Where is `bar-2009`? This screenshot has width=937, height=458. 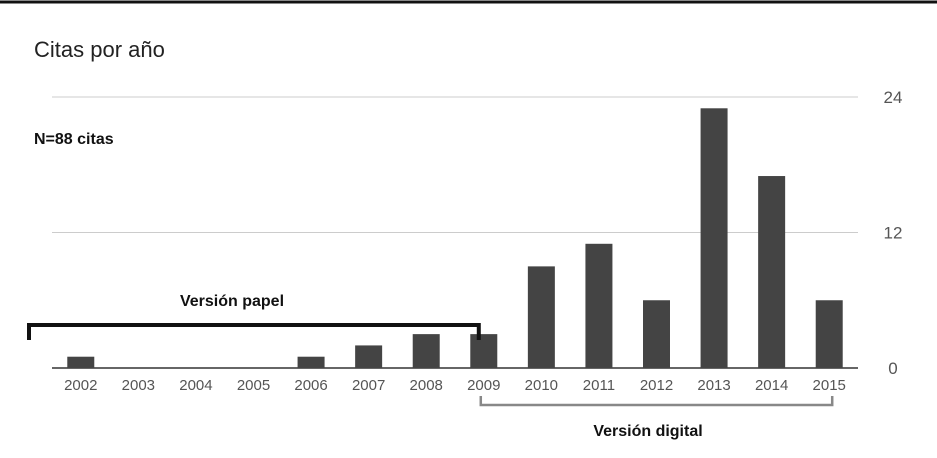 bar-2009 is located at coordinates (484, 351).